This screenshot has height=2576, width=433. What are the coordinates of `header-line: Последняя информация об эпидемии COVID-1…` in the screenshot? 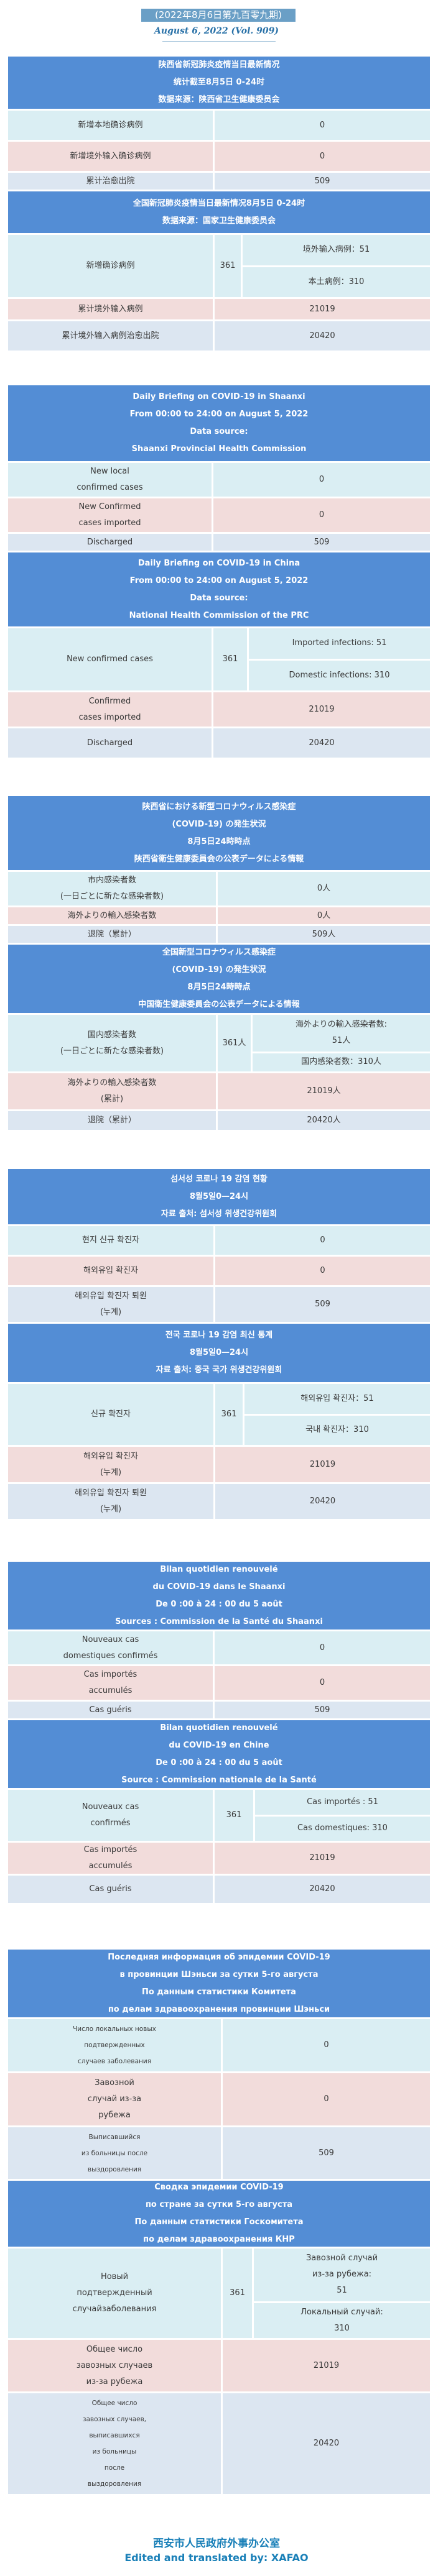 It's located at (219, 1957).